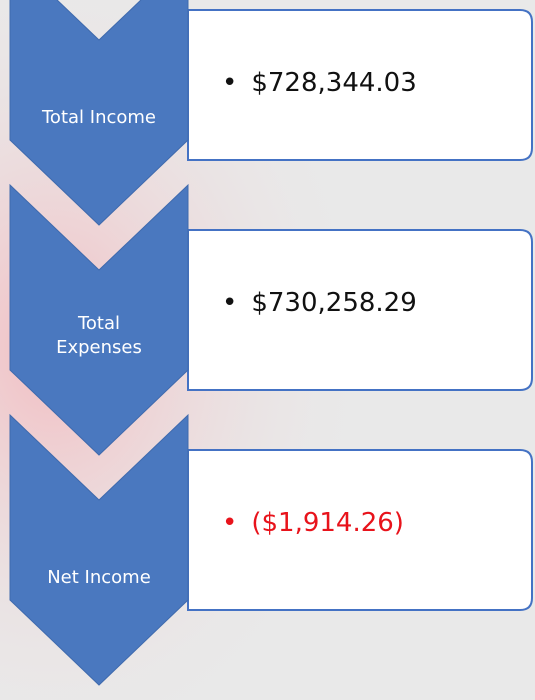 This screenshot has height=700, width=535. What do you see at coordinates (99, 336) in the screenshot?
I see `chevron-label: Total Expenses` at bounding box center [99, 336].